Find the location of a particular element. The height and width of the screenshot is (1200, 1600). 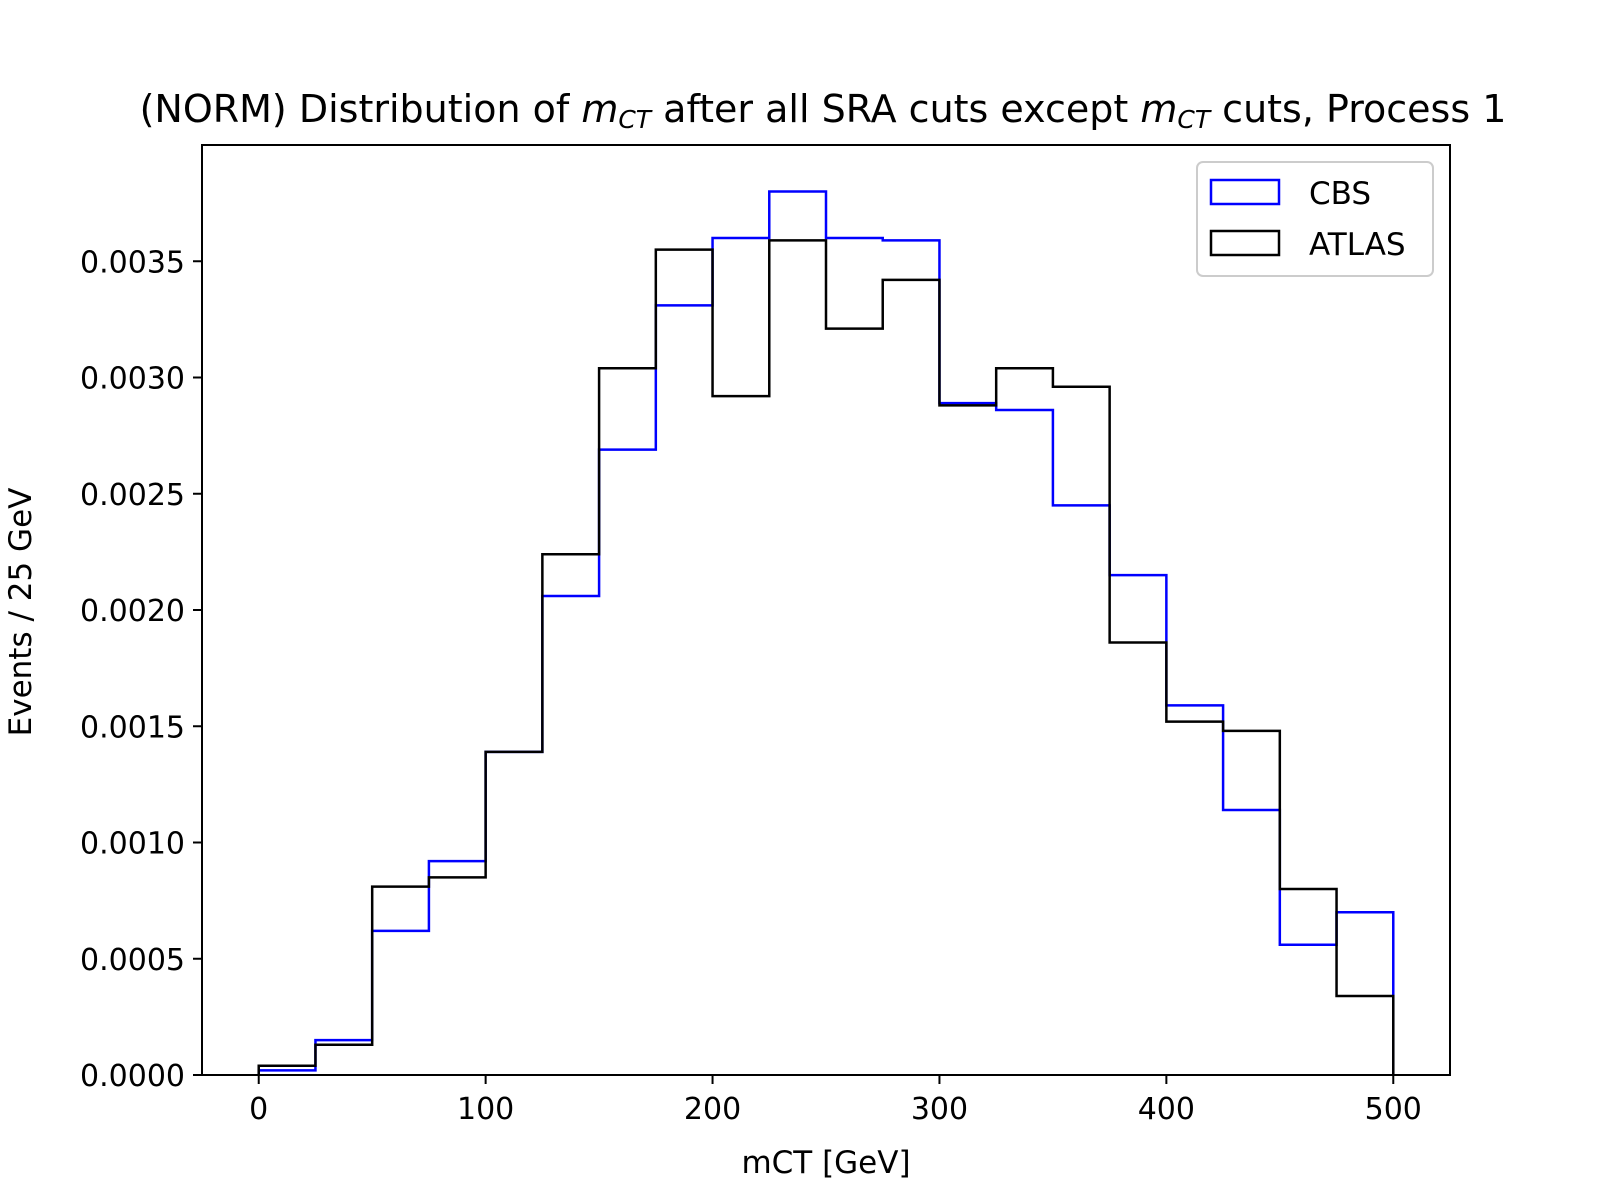

y-tick-label: 0.0035 is located at coordinates (132, 262).